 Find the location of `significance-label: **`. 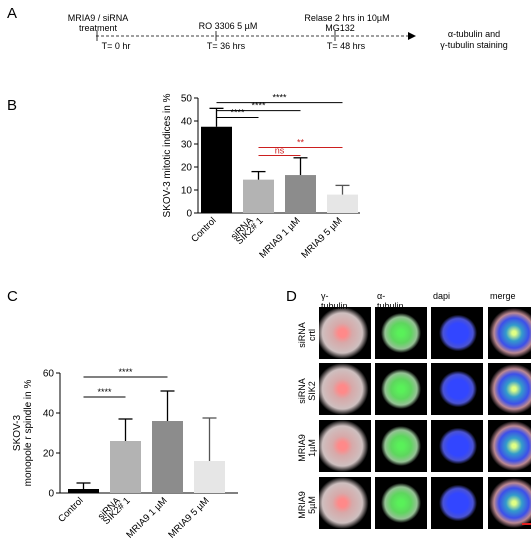

significance-label: ** is located at coordinates (301, 142).